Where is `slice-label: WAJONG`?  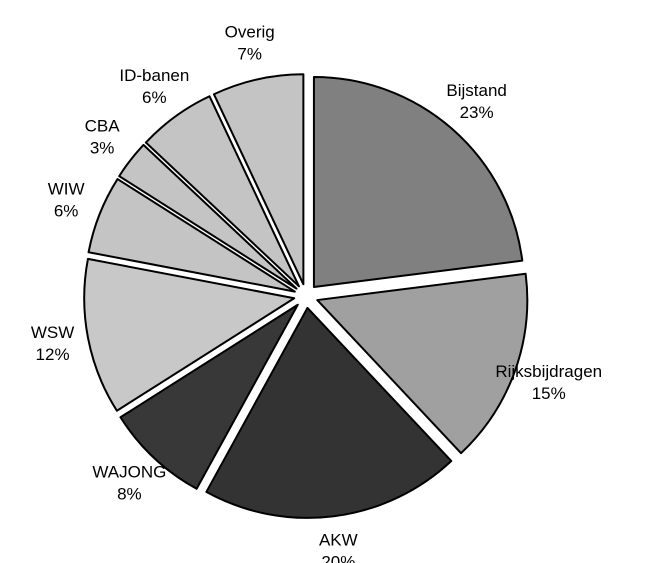
slice-label: WAJONG is located at coordinates (129, 472).